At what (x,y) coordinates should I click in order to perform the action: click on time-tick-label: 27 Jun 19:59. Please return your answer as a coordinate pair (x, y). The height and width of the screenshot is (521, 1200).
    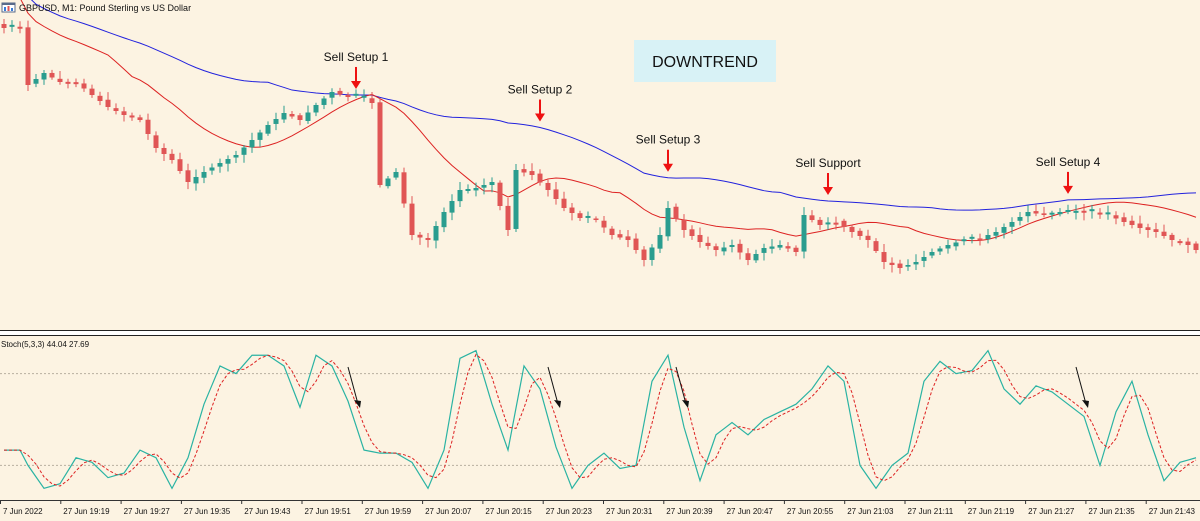
    Looking at the image, I should click on (388, 511).